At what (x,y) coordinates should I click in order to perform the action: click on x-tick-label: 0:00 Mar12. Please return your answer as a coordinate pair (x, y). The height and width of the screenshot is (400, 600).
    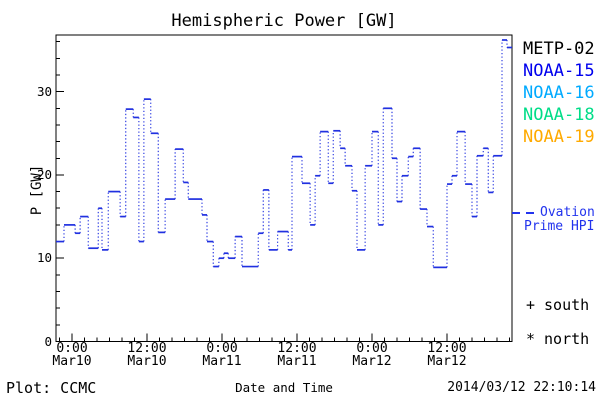
    Looking at the image, I should click on (372, 355).